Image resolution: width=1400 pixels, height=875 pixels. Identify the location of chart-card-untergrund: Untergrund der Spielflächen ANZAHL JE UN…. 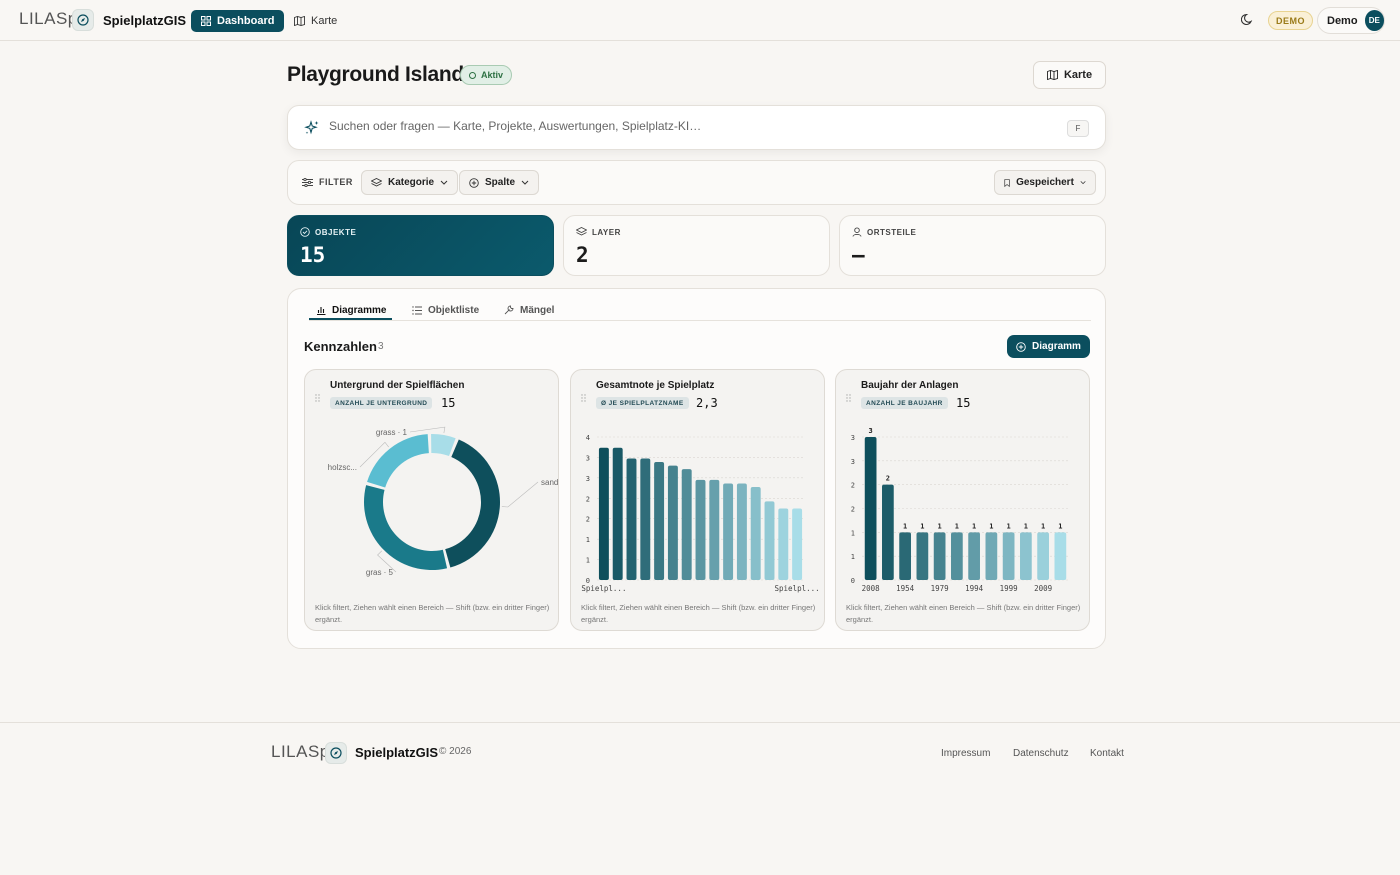
(432, 500).